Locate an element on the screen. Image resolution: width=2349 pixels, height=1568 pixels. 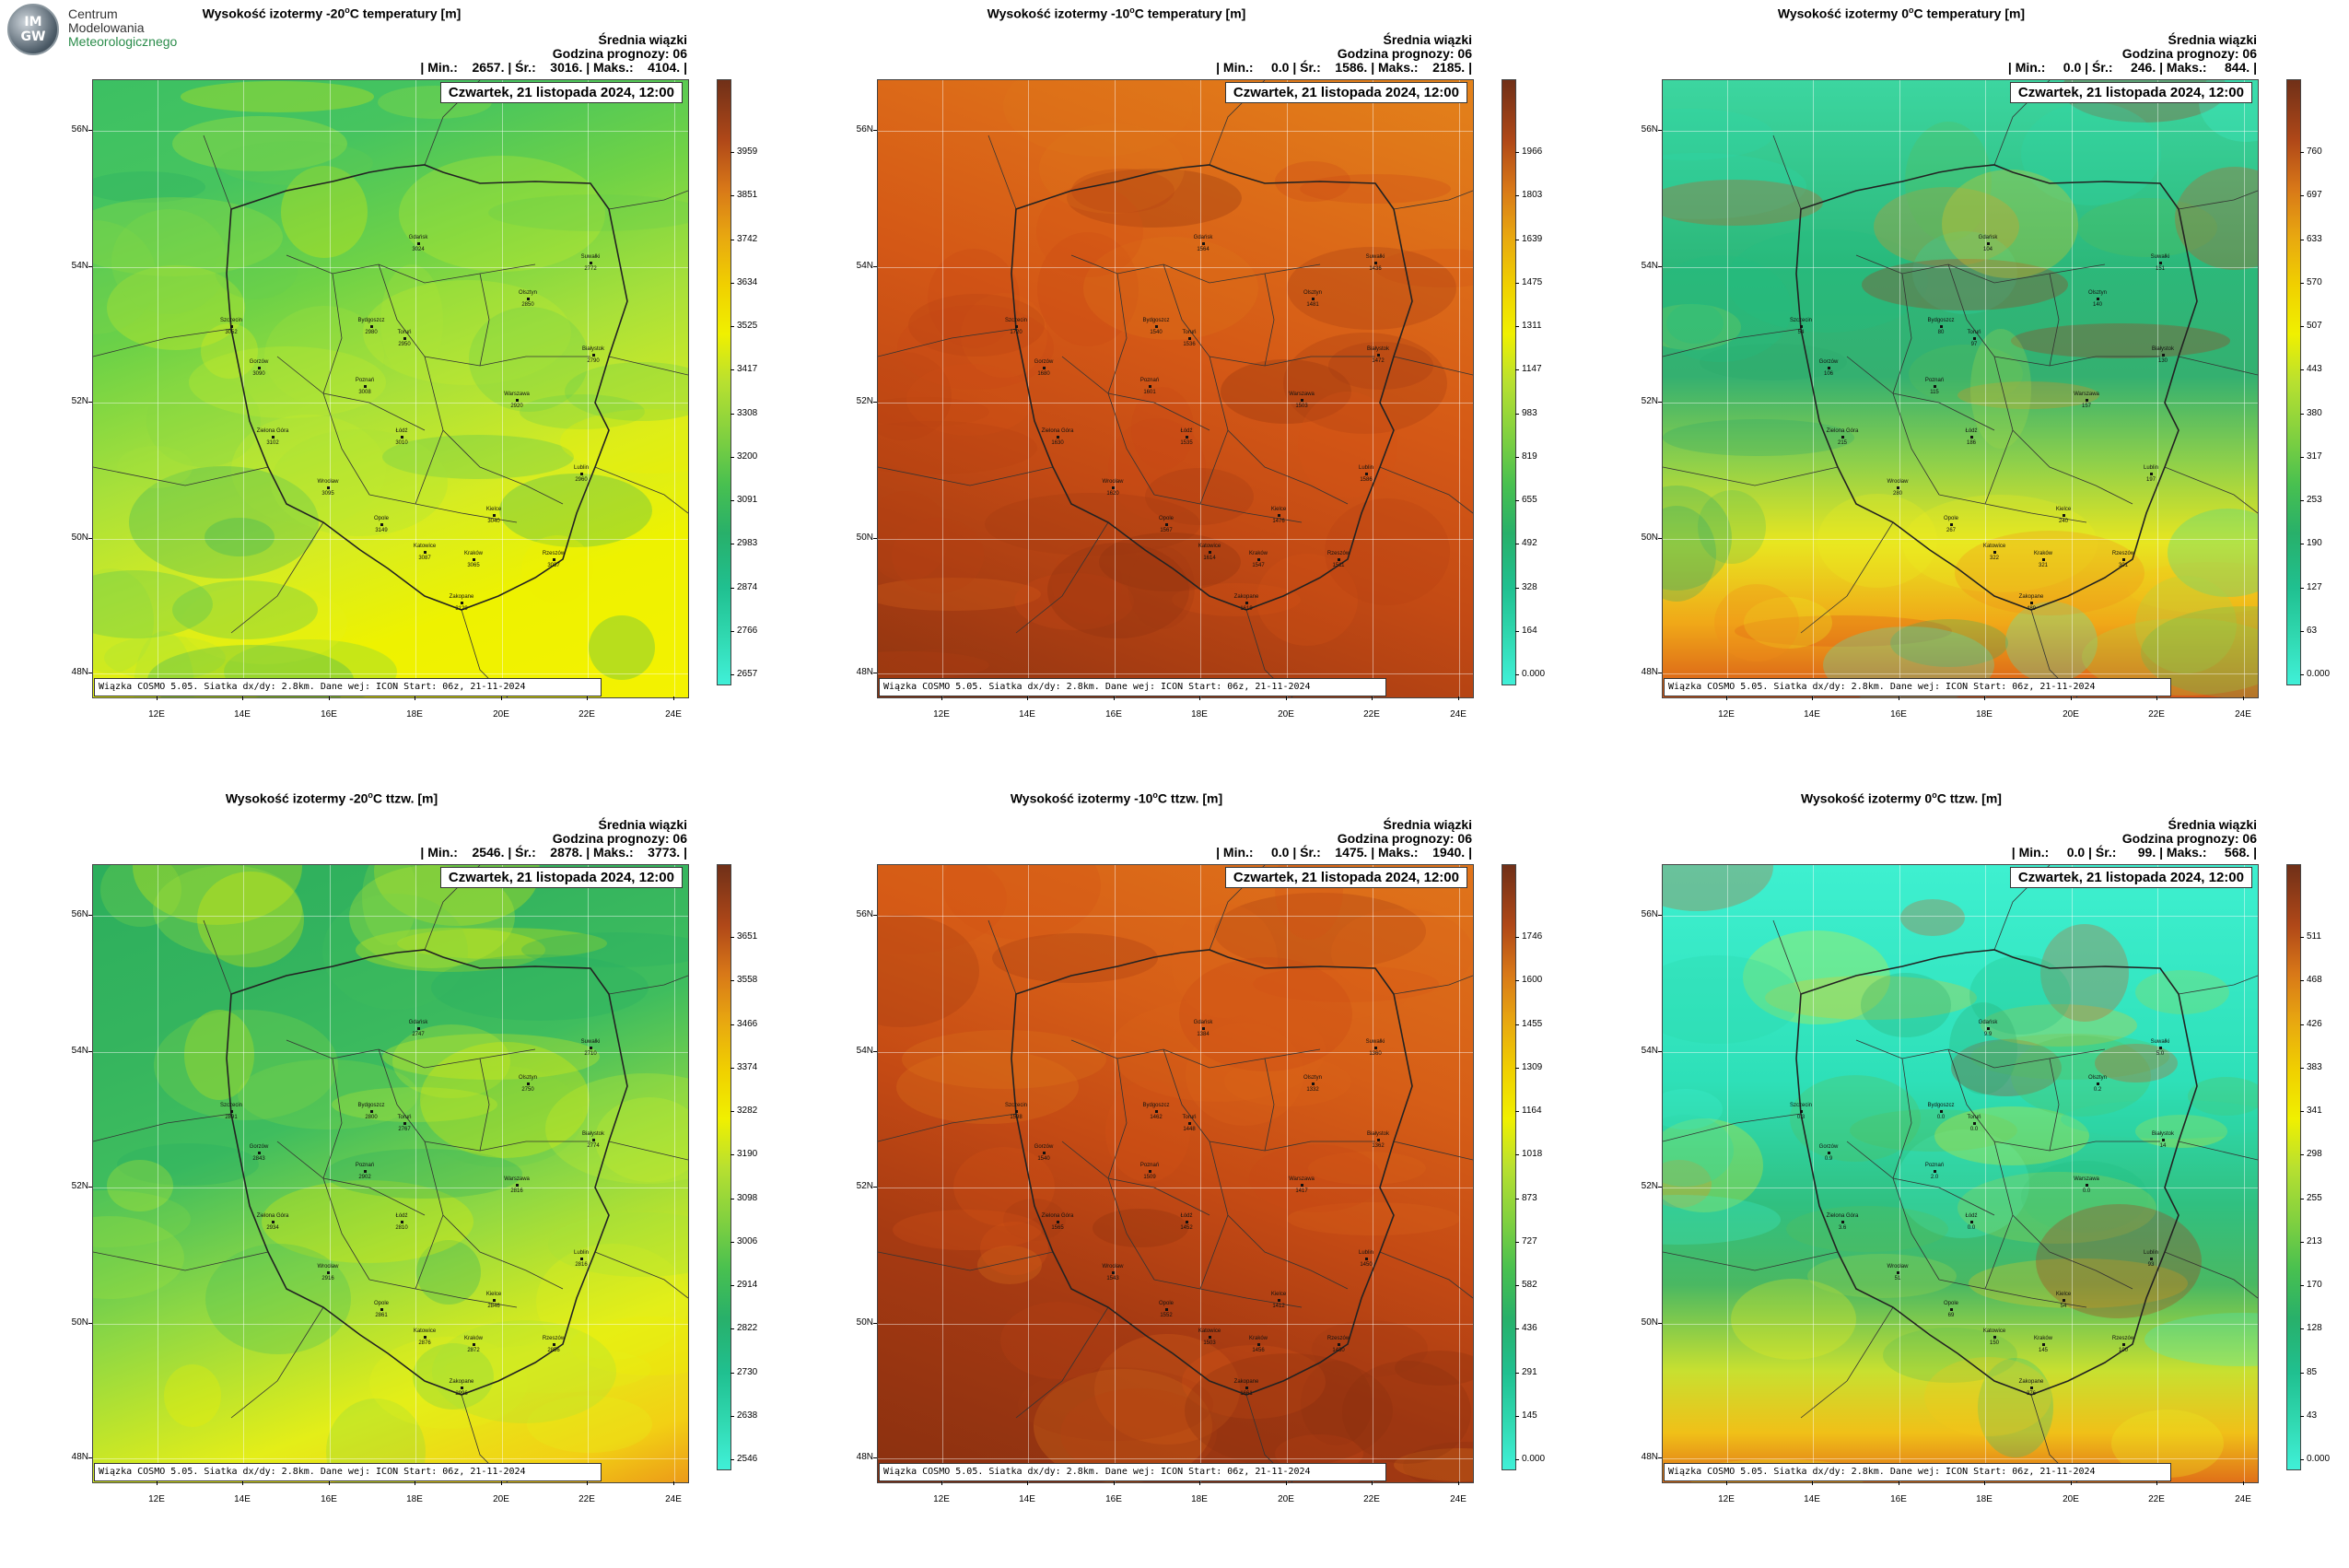
city-name: Zakopane is located at coordinates (2031, 597).